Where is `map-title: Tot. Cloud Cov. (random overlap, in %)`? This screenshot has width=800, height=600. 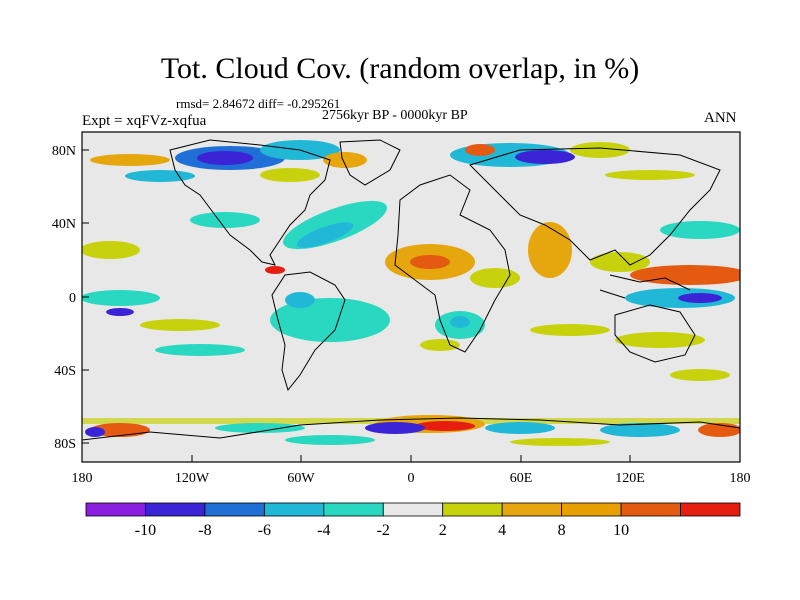 map-title: Tot. Cloud Cov. (random overlap, in %) is located at coordinates (400, 68).